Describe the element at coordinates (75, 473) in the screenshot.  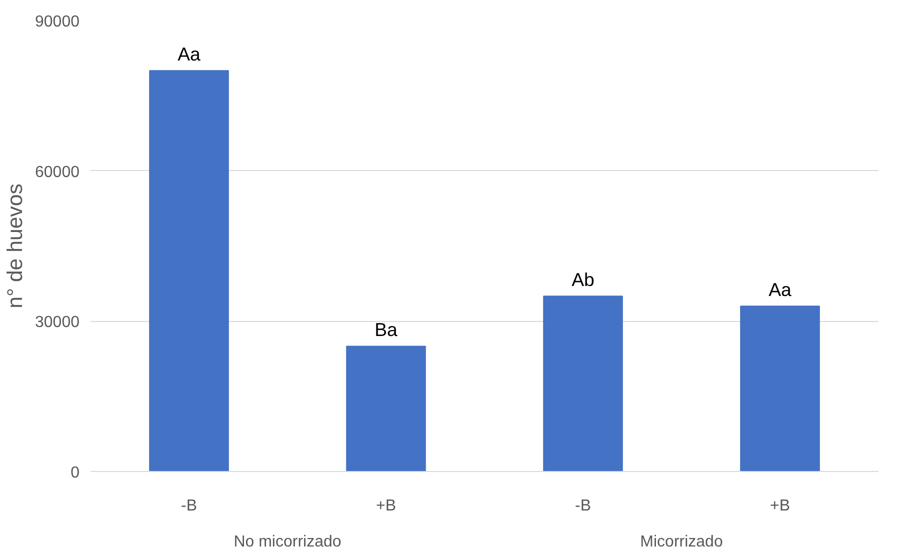
I see `y-tick-label: 0` at that location.